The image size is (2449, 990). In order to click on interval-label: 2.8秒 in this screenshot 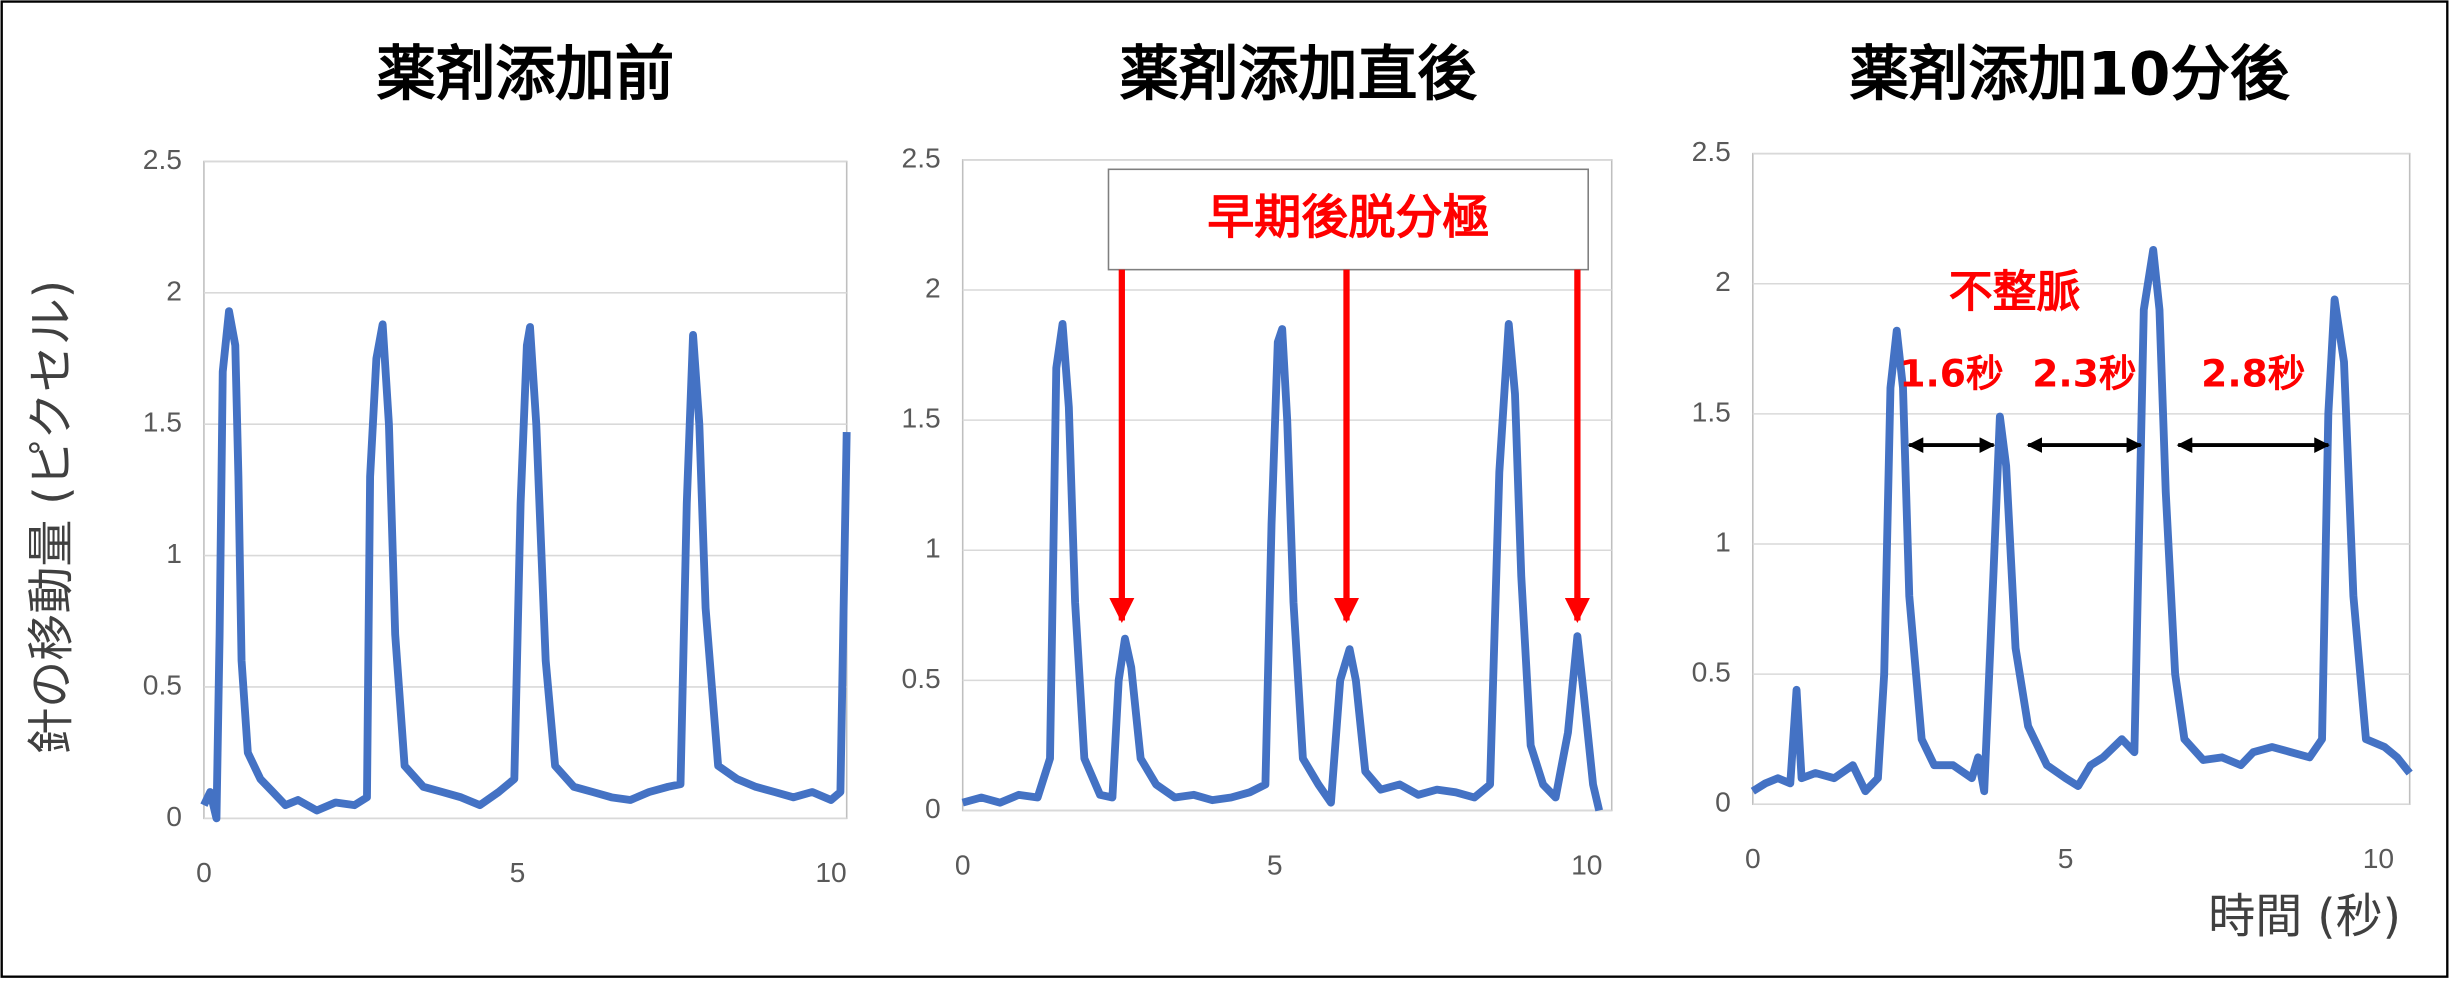, I will do `click(2253, 374)`.